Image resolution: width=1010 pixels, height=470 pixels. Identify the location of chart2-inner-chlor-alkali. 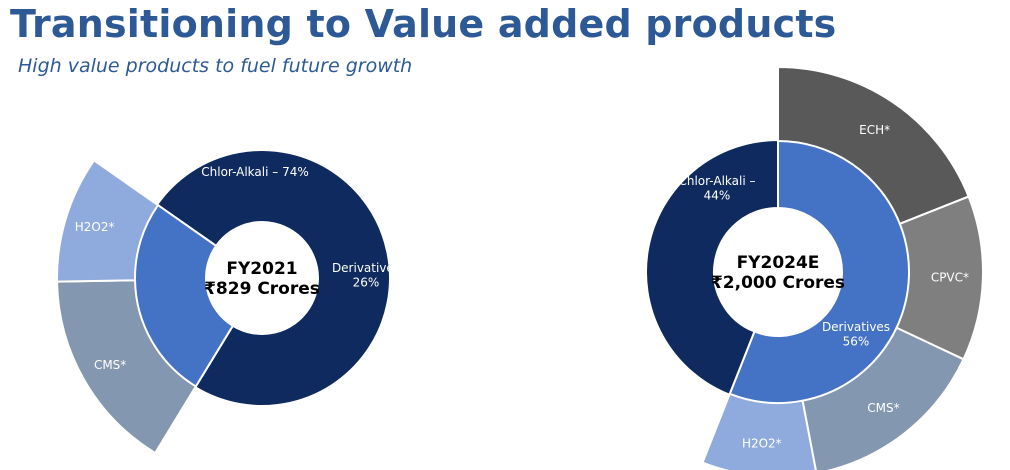
(712, 267).